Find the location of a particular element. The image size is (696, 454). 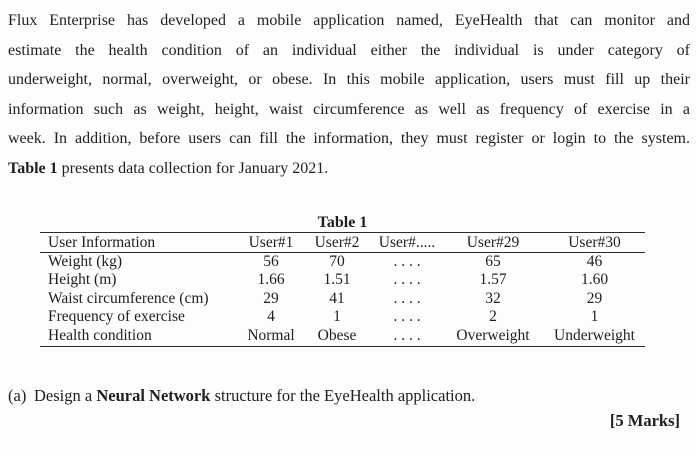

cell: 1.51 is located at coordinates (337, 280).